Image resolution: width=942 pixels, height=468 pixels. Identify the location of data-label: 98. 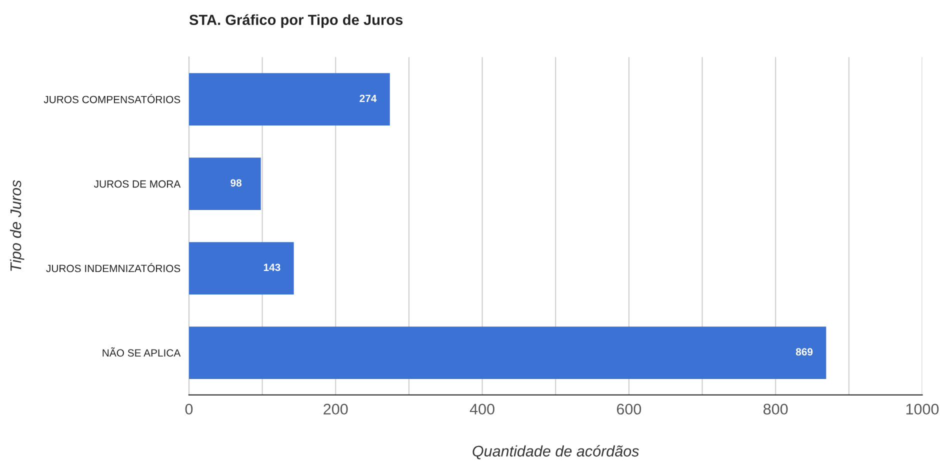
(236, 183).